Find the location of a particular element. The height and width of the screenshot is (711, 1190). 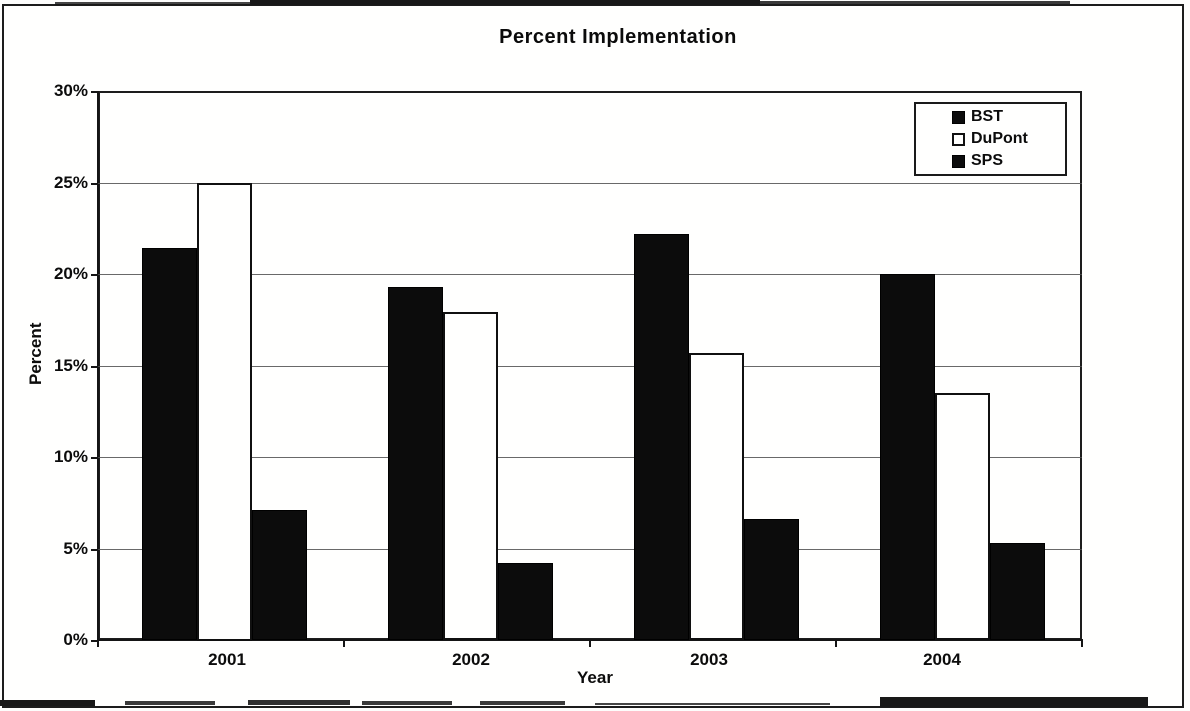

bar-DuPont-2002 is located at coordinates (470, 476).